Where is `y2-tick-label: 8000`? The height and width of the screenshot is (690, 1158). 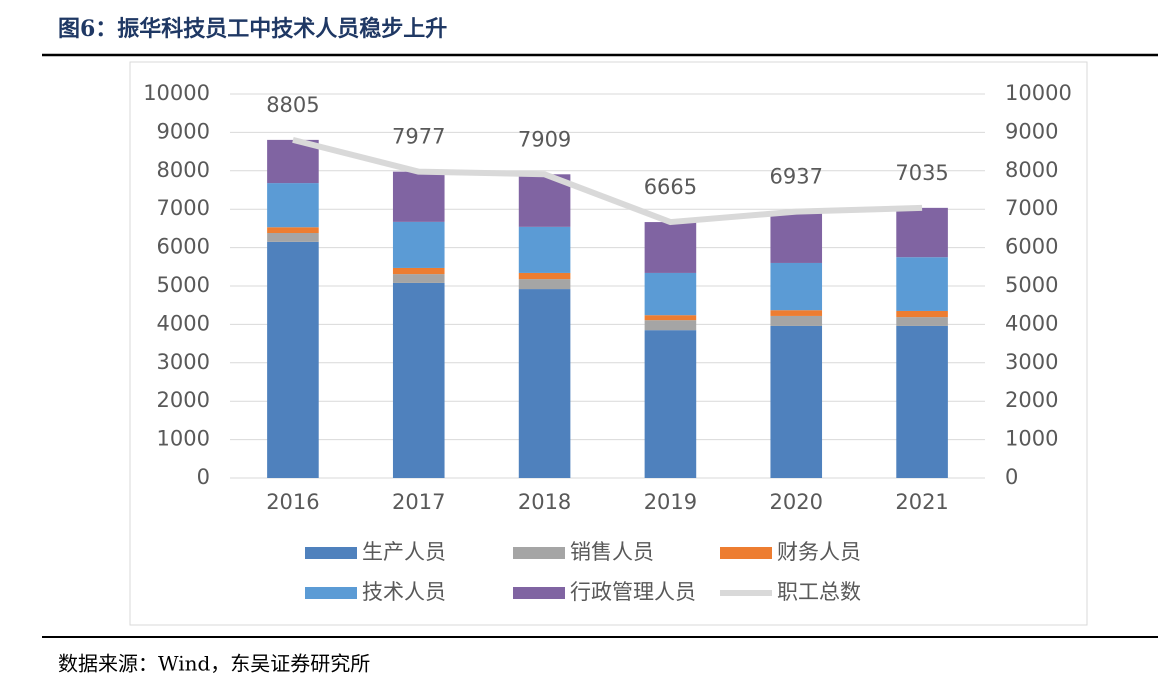 y2-tick-label: 8000 is located at coordinates (1031, 170).